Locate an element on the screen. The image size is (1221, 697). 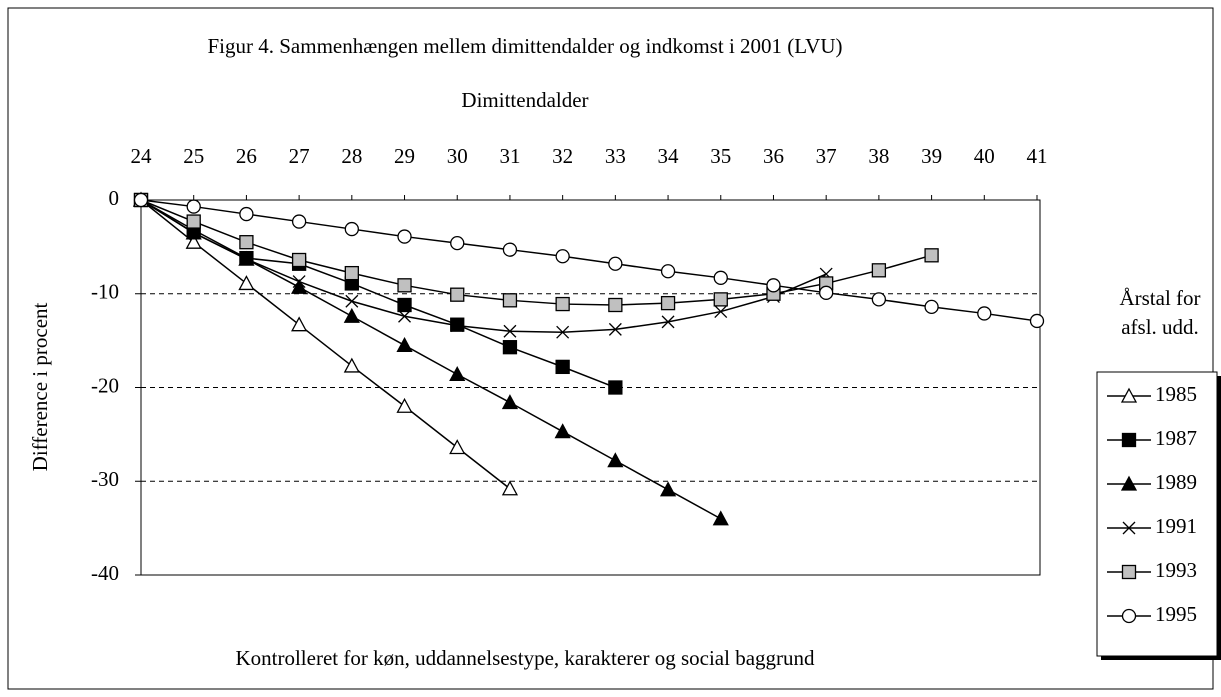
x-tick-label: 40 is located at coordinates (984, 156).